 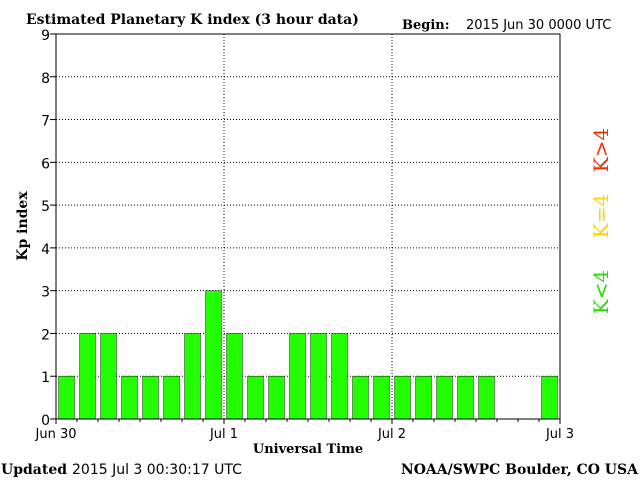 What do you see at coordinates (601, 292) in the screenshot?
I see `legend-k-below-4: K<4` at bounding box center [601, 292].